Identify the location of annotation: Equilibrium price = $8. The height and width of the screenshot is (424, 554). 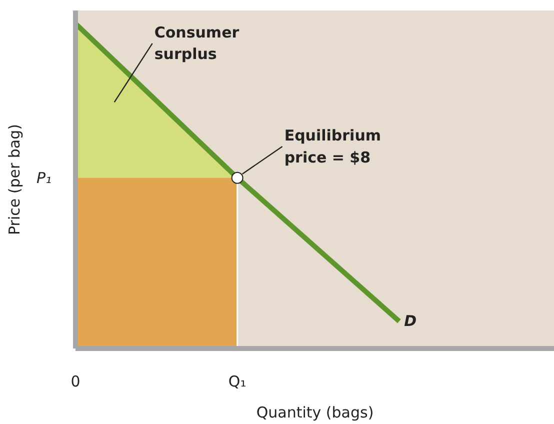
(333, 146).